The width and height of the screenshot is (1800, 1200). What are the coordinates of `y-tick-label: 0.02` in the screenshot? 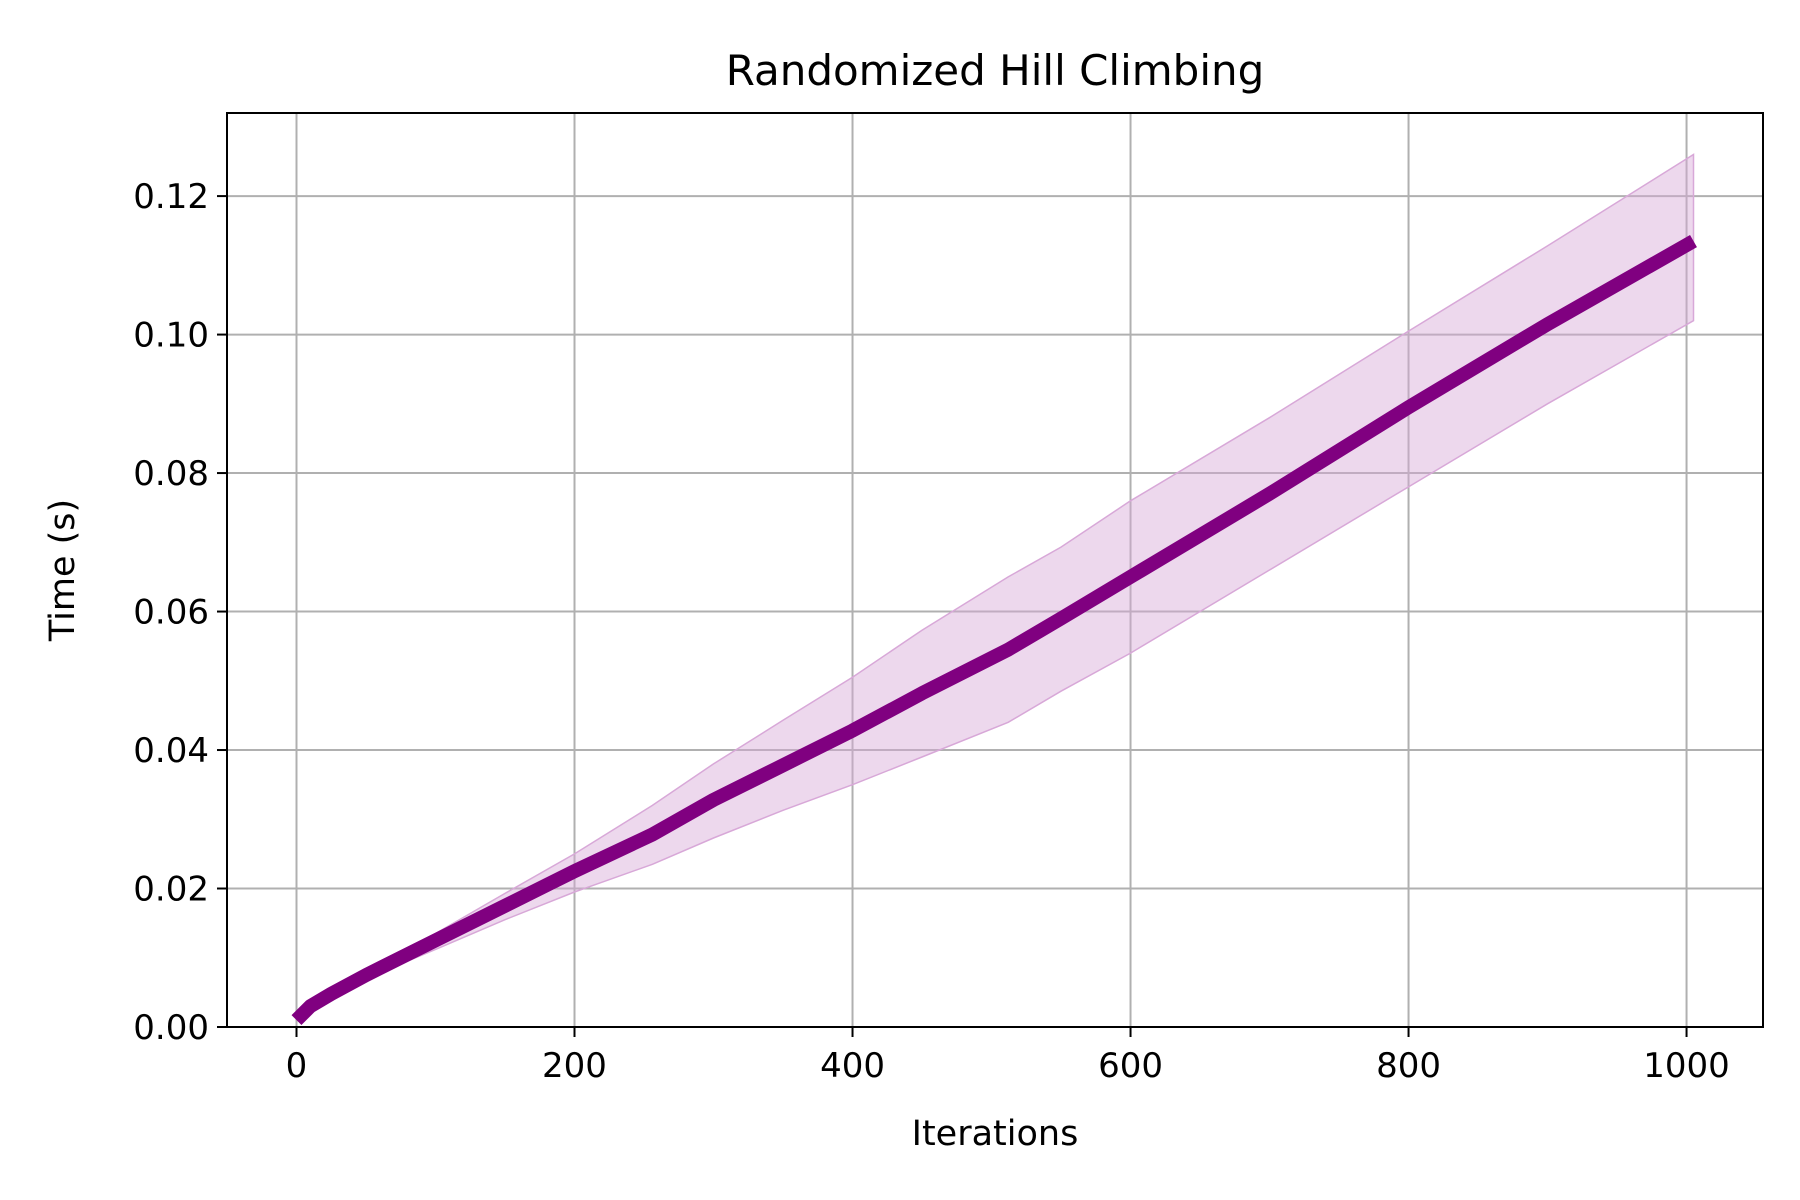 It's located at (171, 890).